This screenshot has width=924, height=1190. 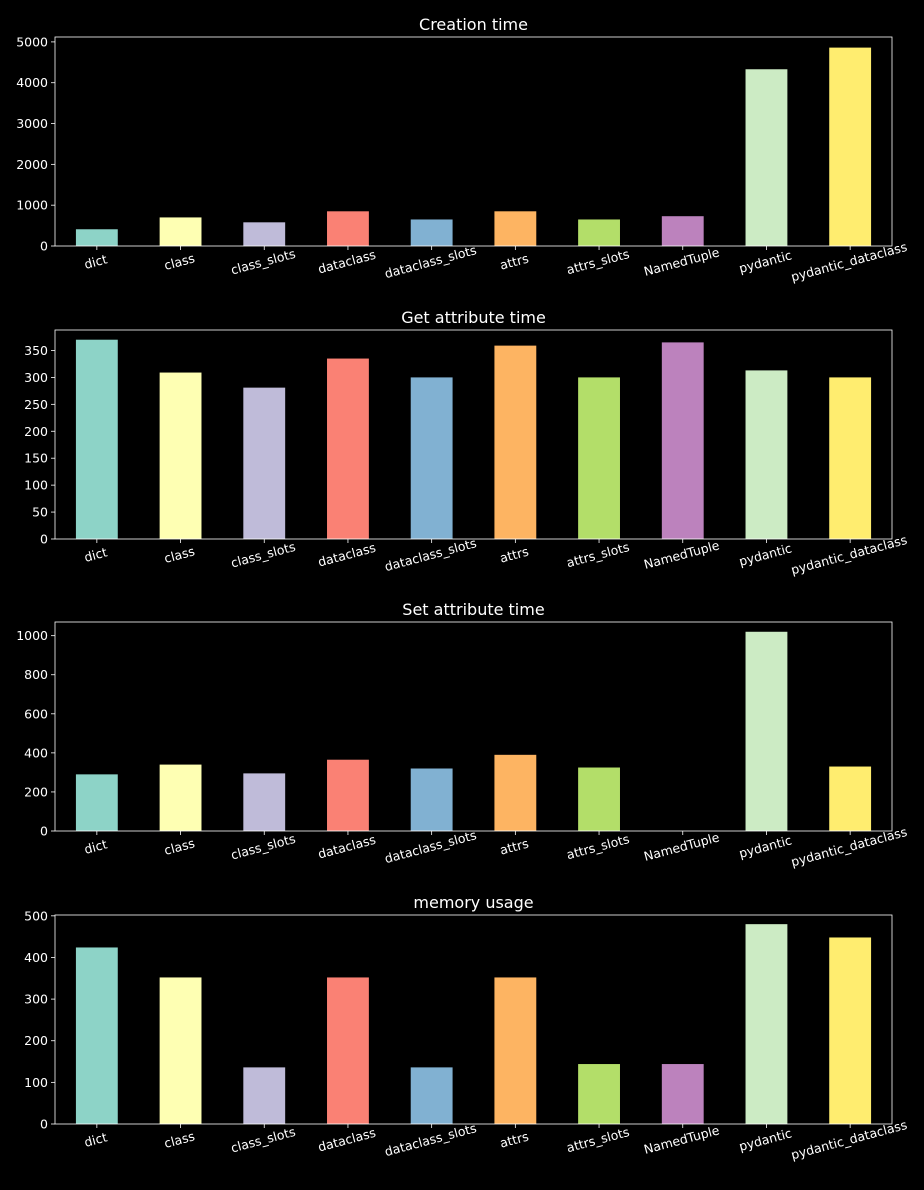 What do you see at coordinates (36, 674) in the screenshot?
I see `y-tick-label: 800` at bounding box center [36, 674].